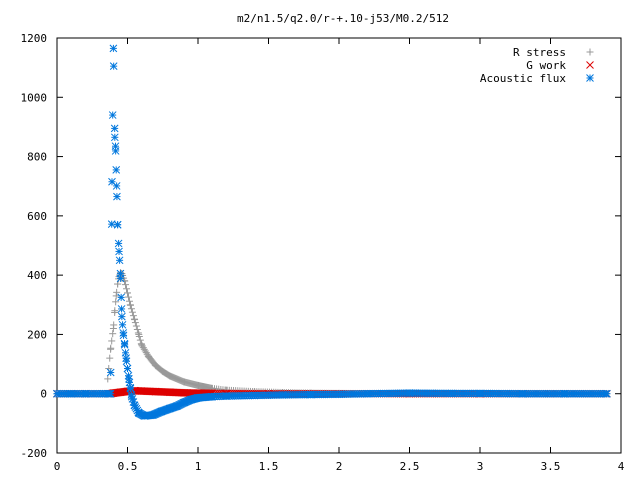 Image resolution: width=640 pixels, height=480 pixels. I want to click on y-tick-label: 200, so click(37, 334).